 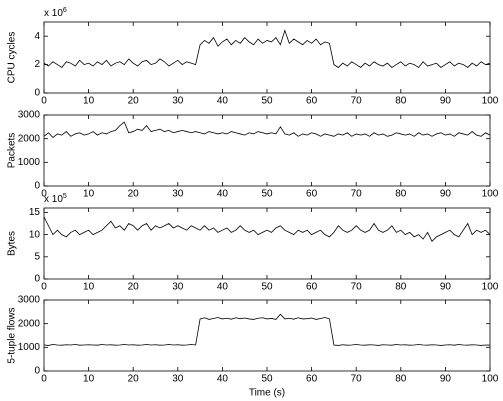 I want to click on y-scale-exponent: 6, so click(x=65, y=10).